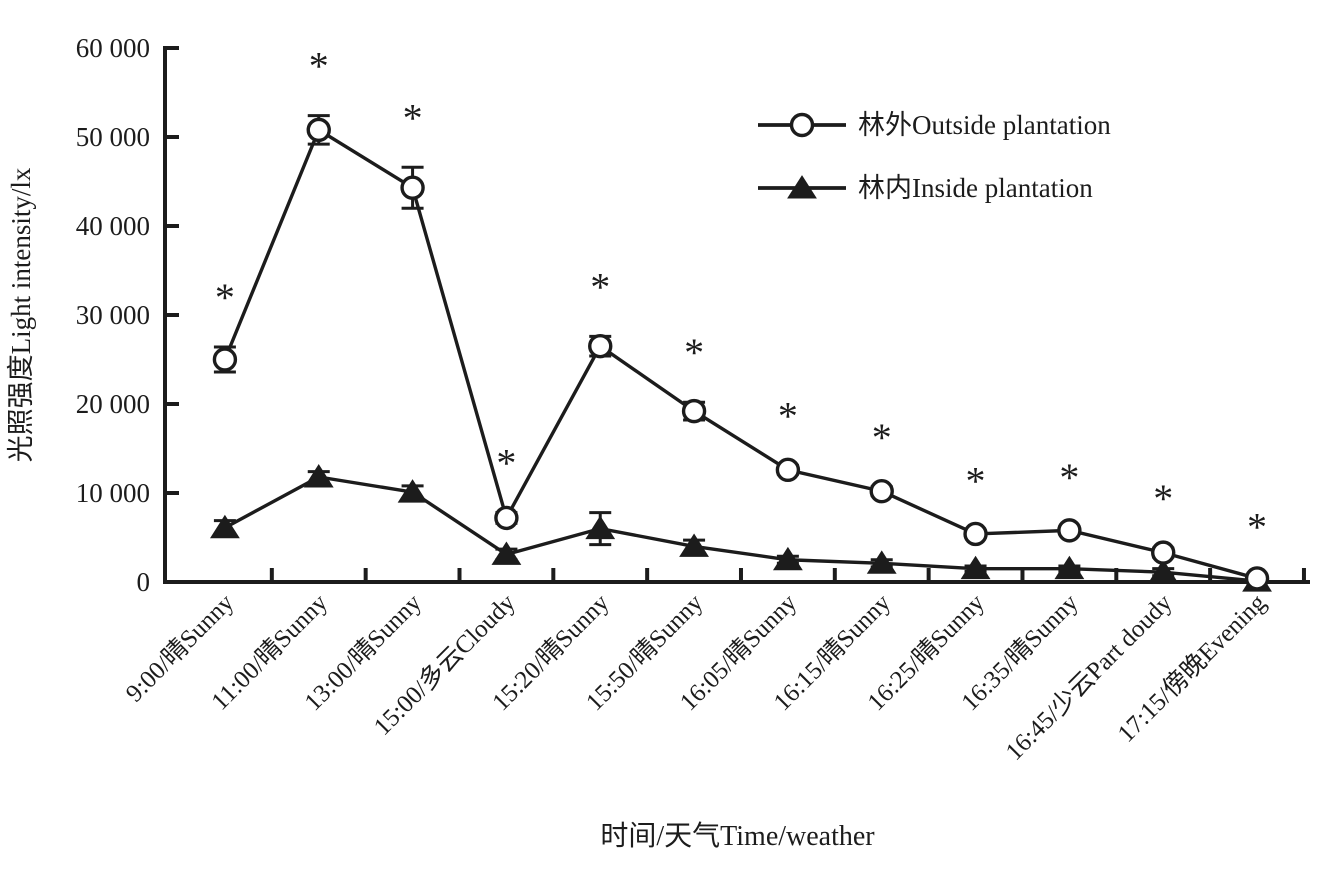 Image resolution: width=1321 pixels, height=877 pixels. What do you see at coordinates (975, 188) in the screenshot?
I see `legend-label: 林内Inside plantation` at bounding box center [975, 188].